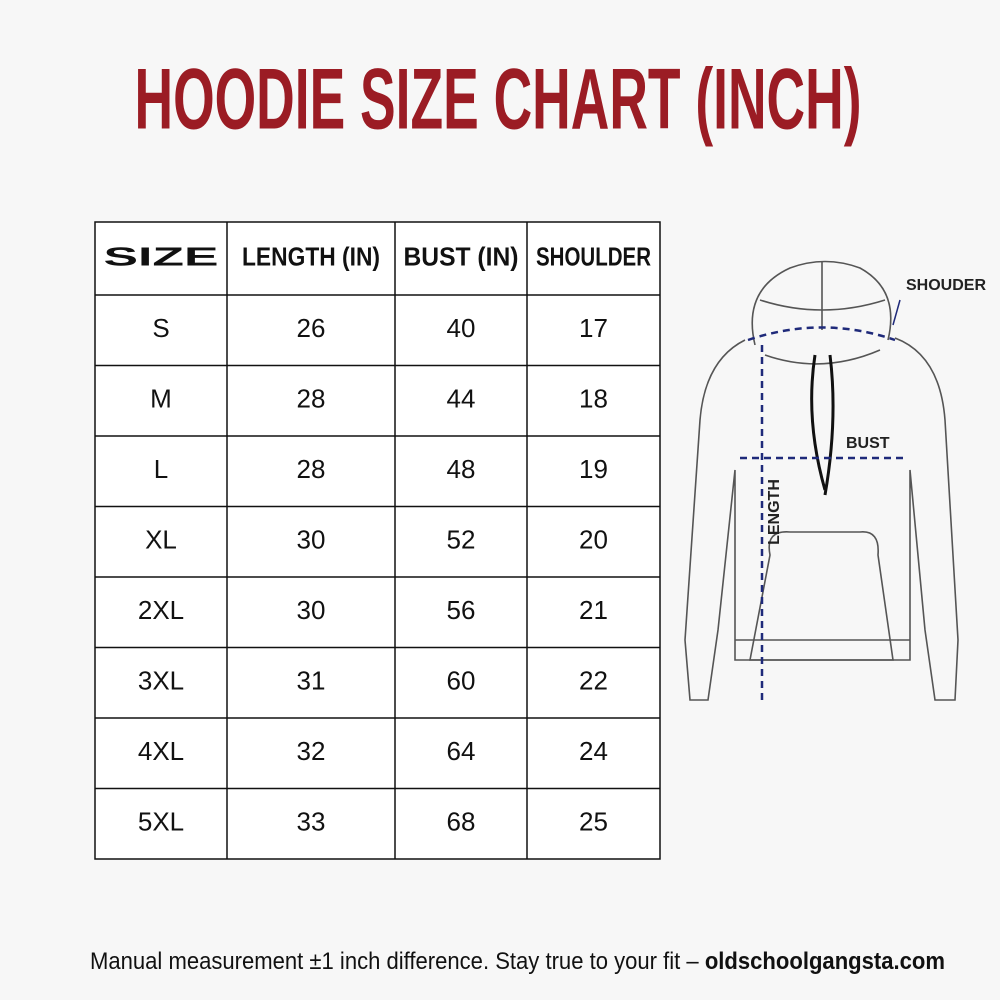 Image resolution: width=1000 pixels, height=1000 pixels. Describe the element at coordinates (822, 499) in the screenshot. I see `measure-lines` at that location.